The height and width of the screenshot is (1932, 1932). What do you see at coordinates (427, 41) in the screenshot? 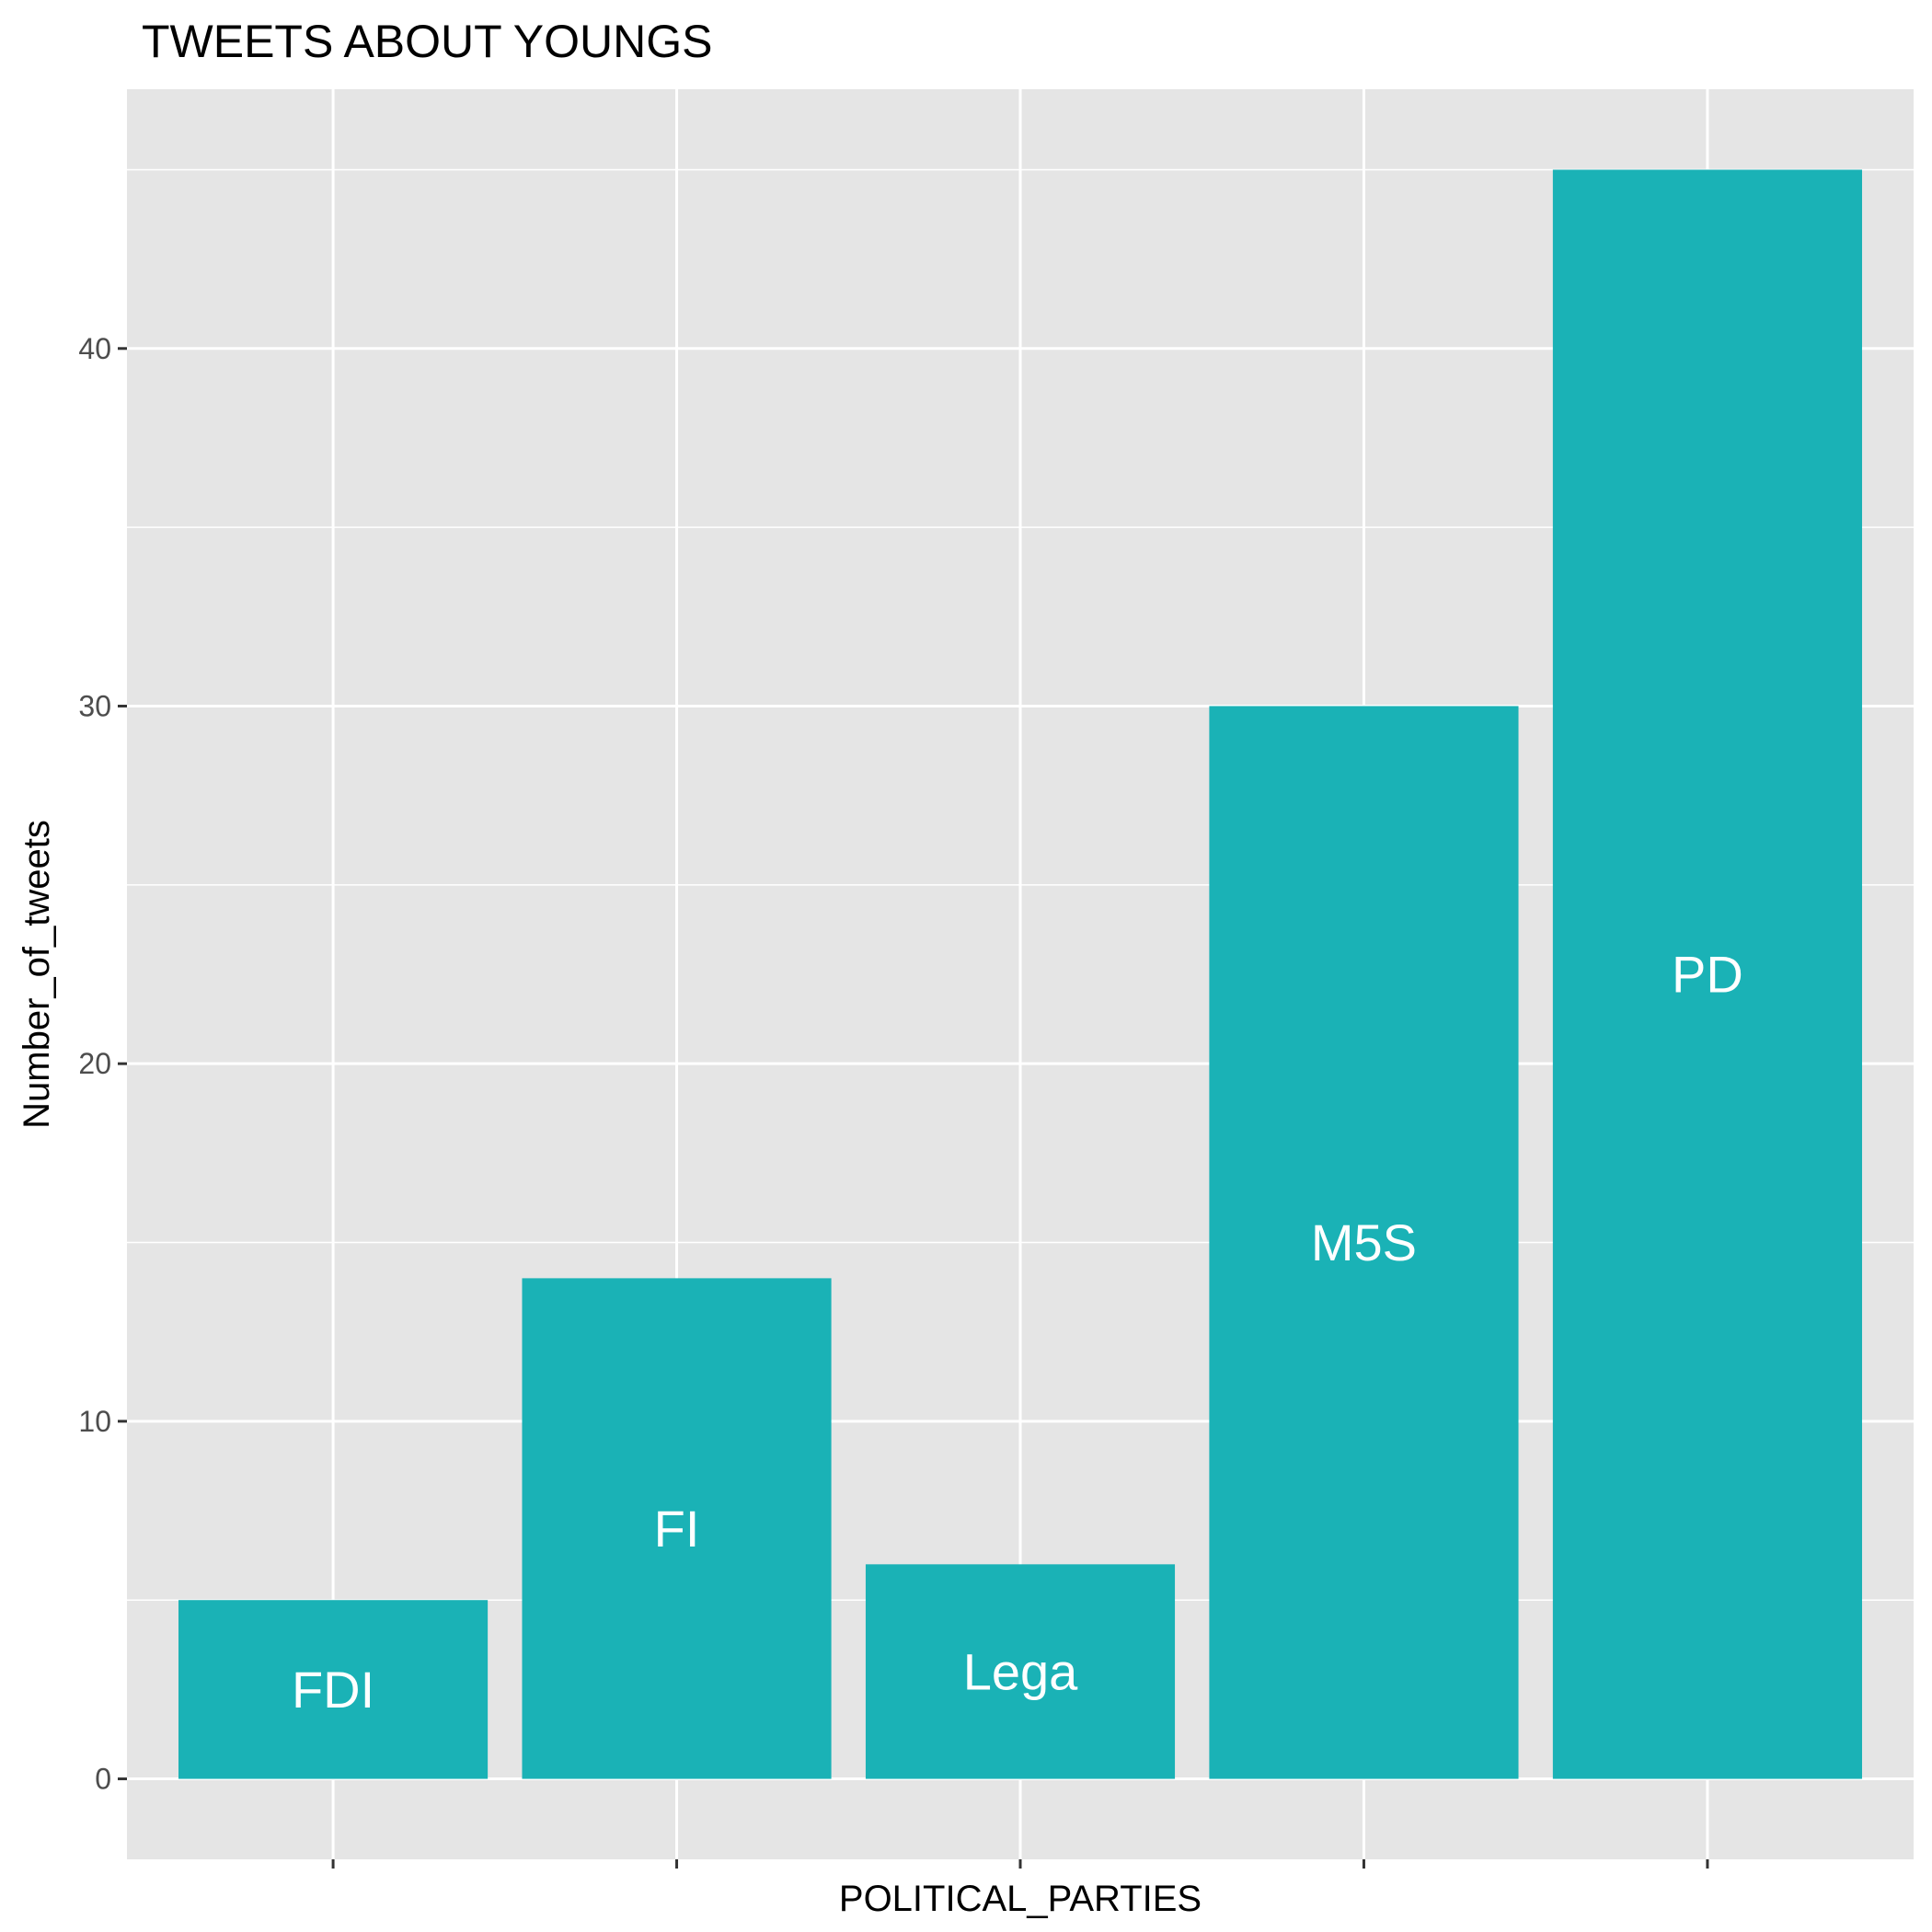
I see `chart-title: TWEETS ABOUT YOUNGS` at bounding box center [427, 41].